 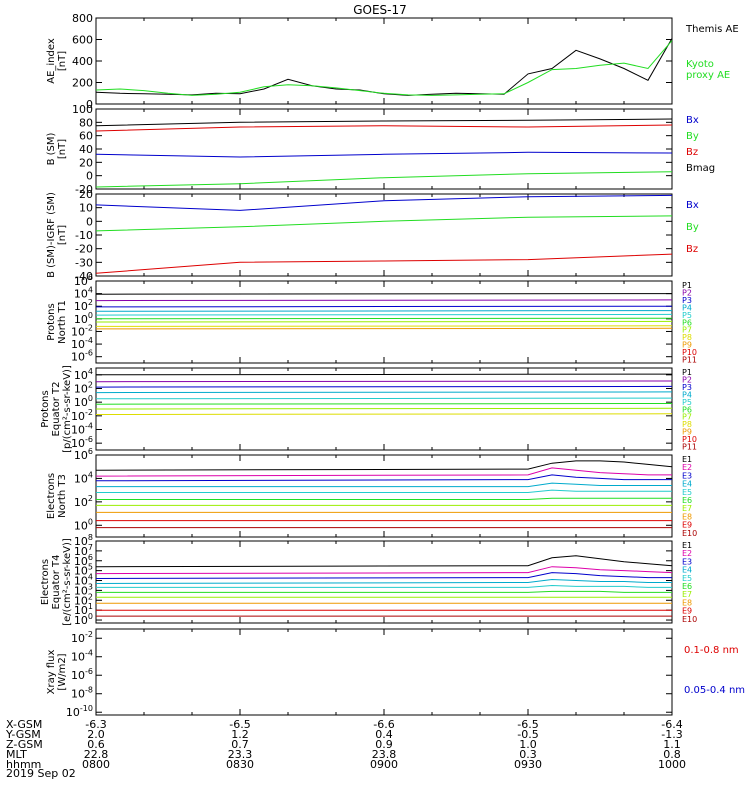 What do you see at coordinates (79, 711) in the screenshot?
I see `y-tick-label: 10⁻¹⁰` at bounding box center [79, 711].